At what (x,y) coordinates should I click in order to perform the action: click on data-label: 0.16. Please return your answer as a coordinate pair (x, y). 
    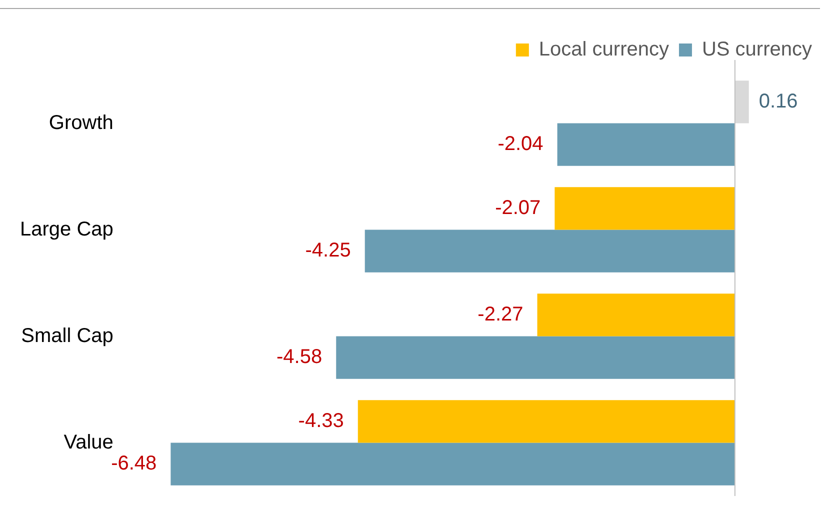
    Looking at the image, I should click on (778, 101).